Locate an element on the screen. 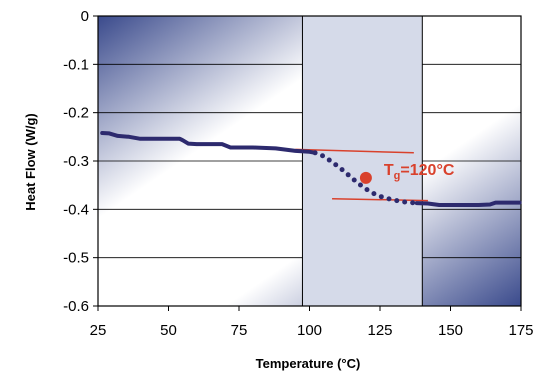 The image size is (541, 375). x-axis-ticks: 25 50 75 100 125 150 175 is located at coordinates (312, 322).